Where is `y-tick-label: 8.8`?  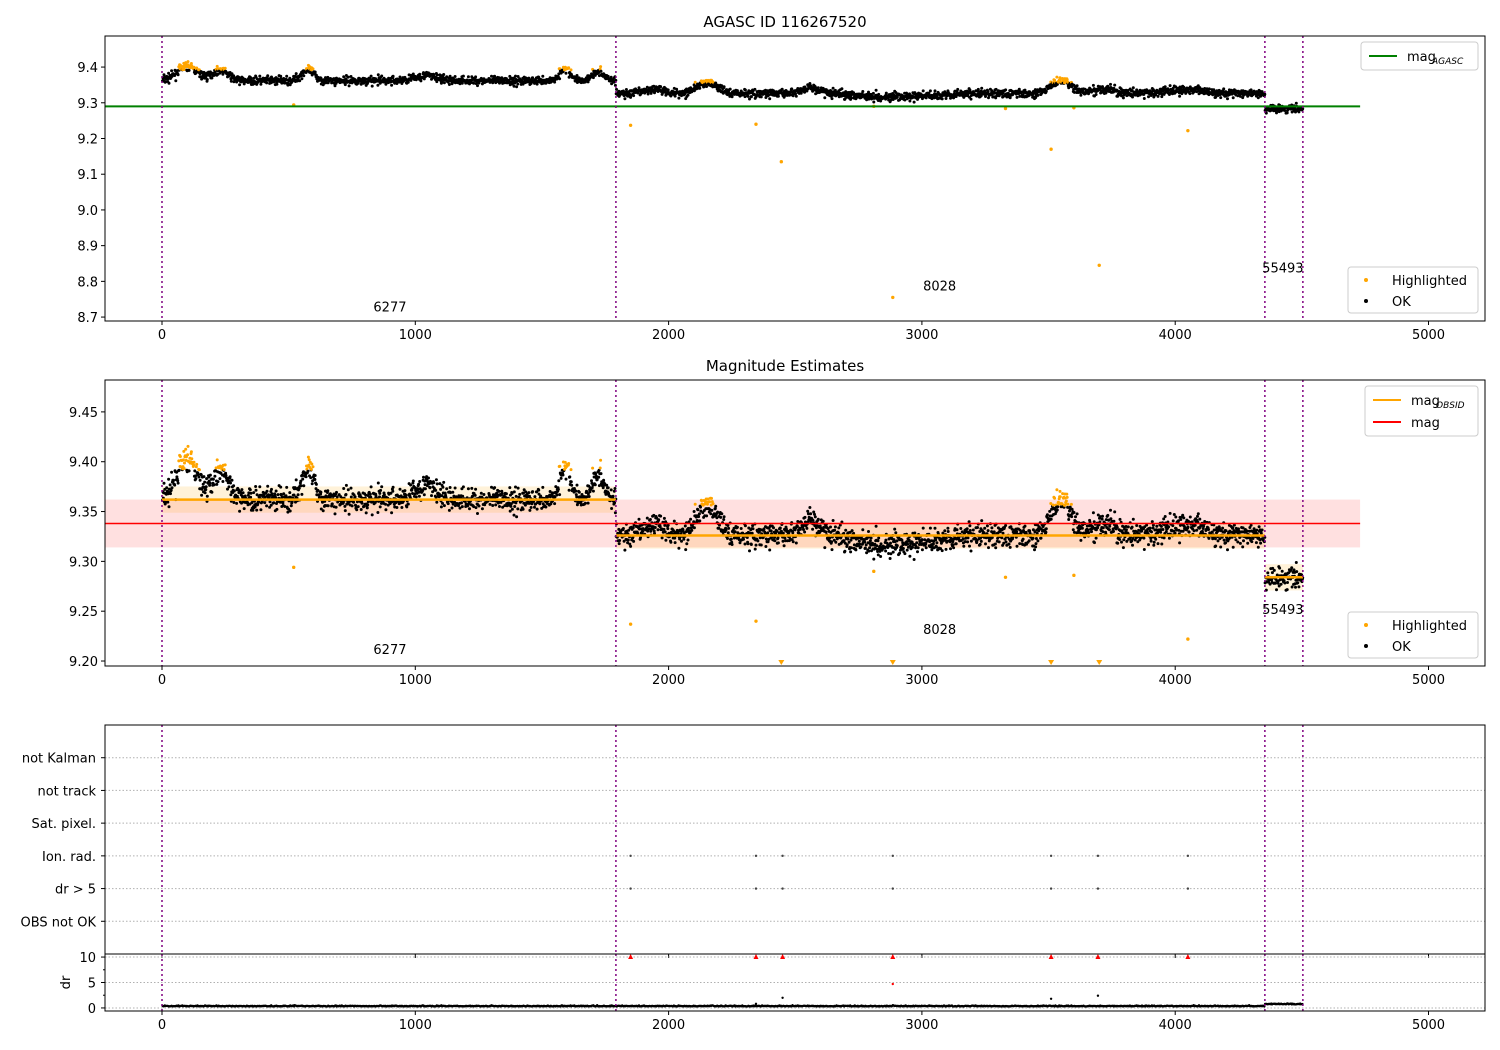 y-tick-label: 8.8 is located at coordinates (87, 282).